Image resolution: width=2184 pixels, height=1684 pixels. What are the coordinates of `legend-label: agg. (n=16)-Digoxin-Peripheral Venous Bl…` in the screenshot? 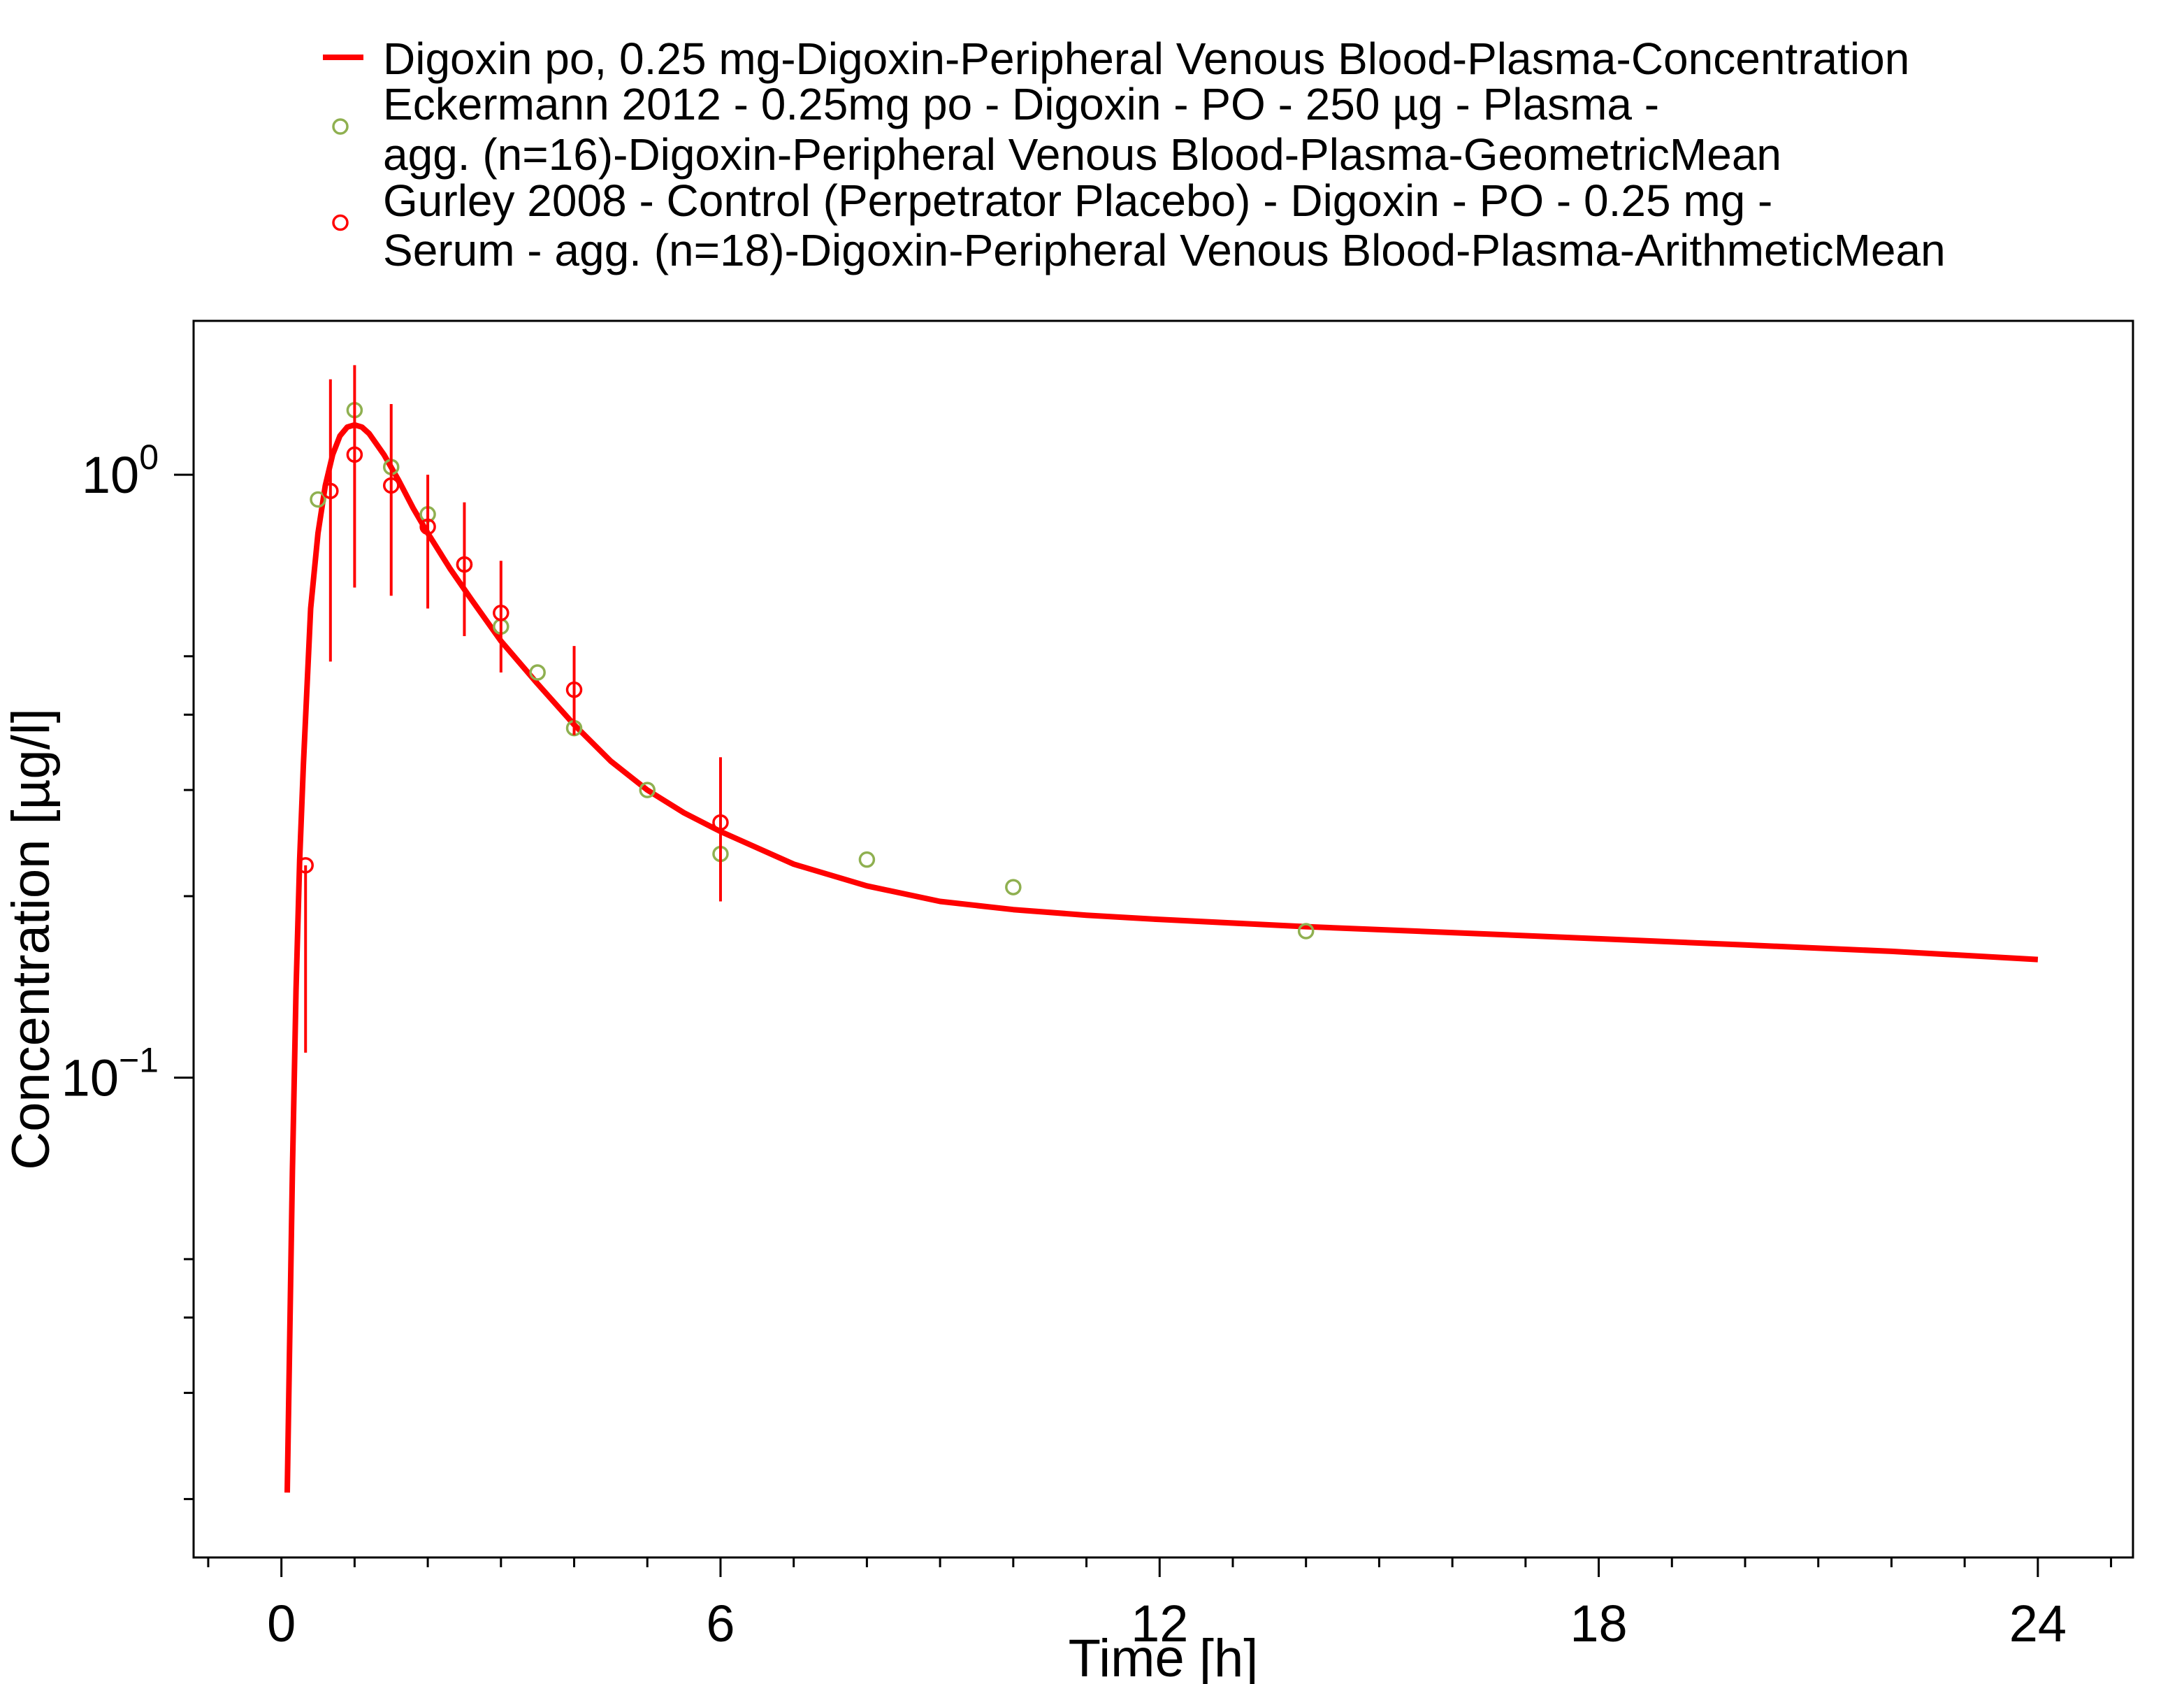 It's located at (1082, 154).